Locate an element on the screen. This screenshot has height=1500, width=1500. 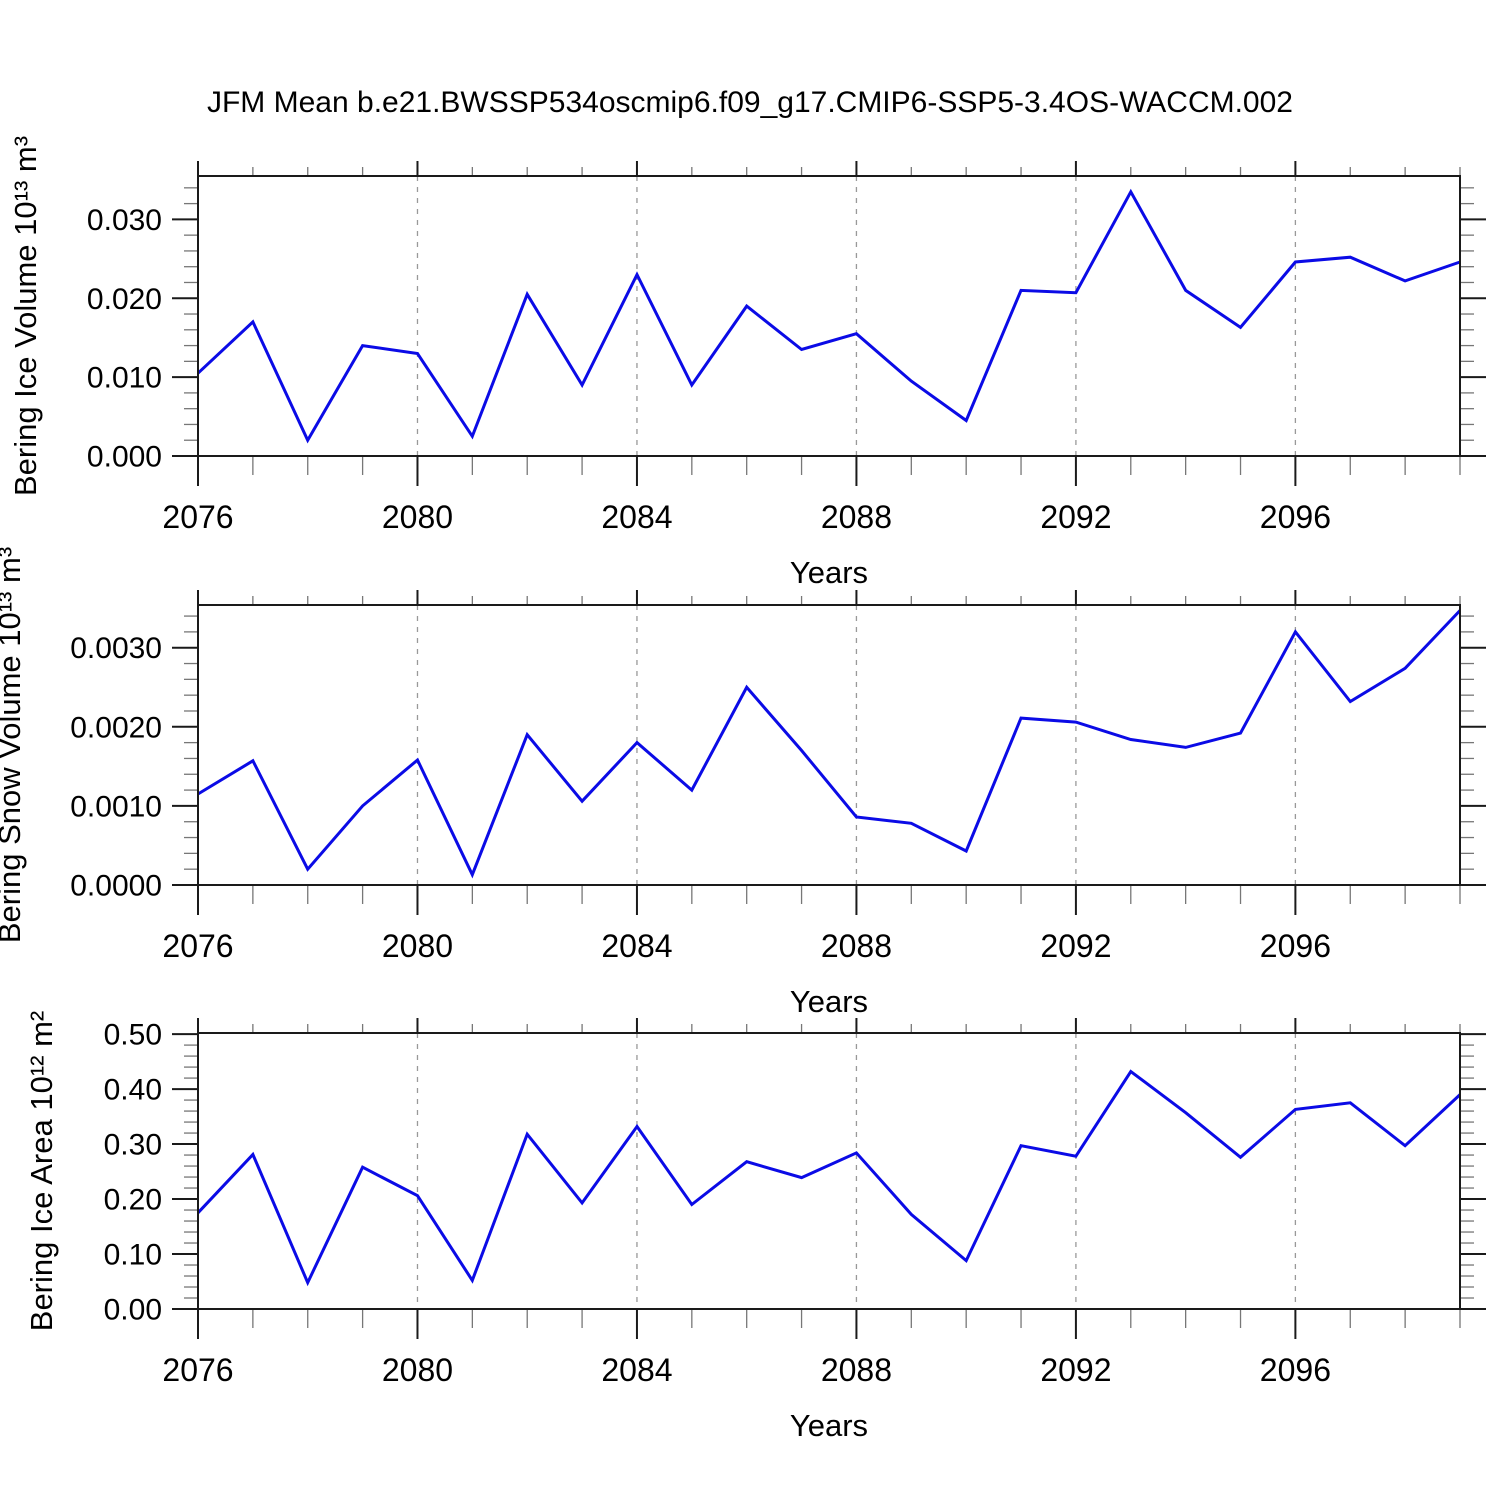
y-tick-label: 0.0020 is located at coordinates (116, 727).